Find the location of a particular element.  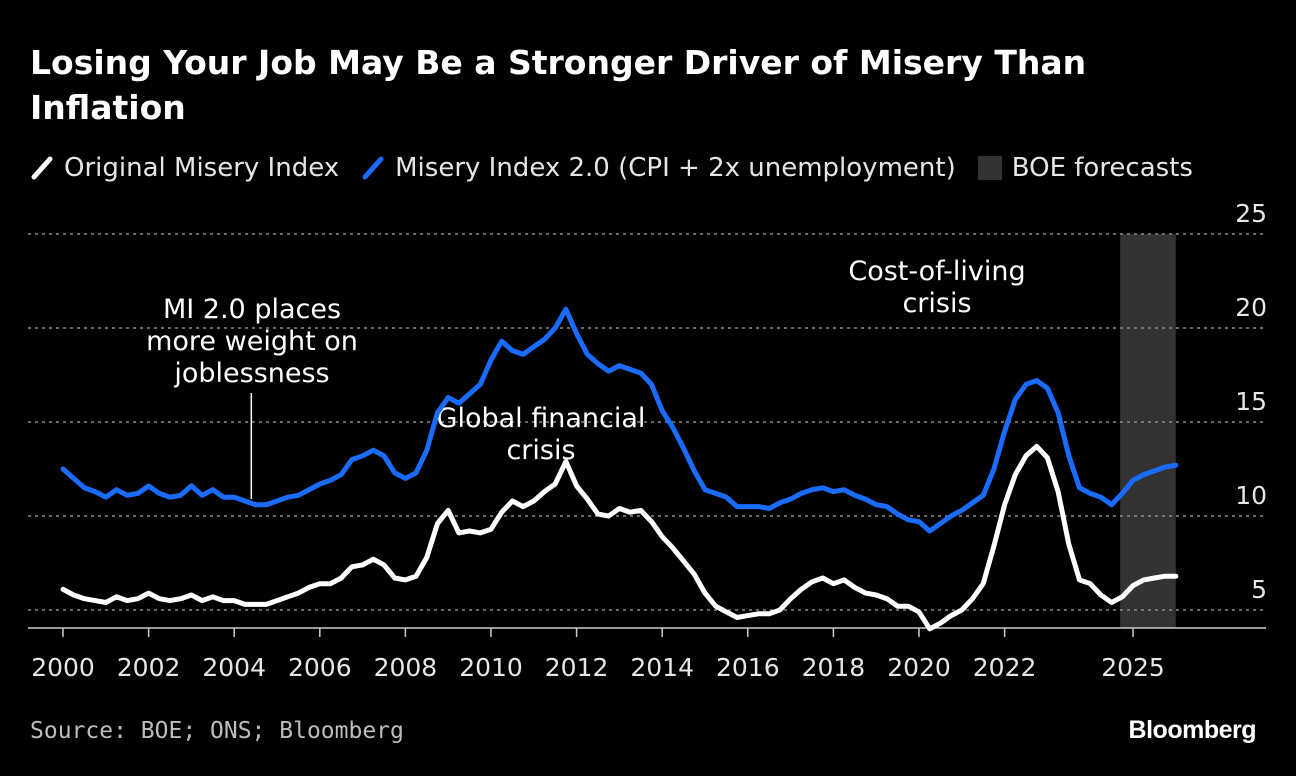

y-tick-label-25: 25 is located at coordinates (1251, 213).